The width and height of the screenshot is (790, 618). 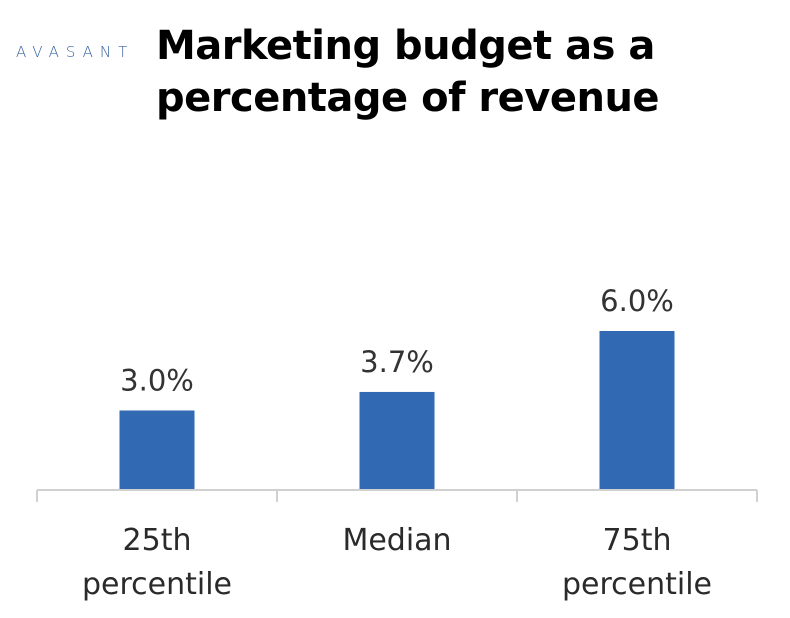 I want to click on x-tick-label-2-1: percentile, so click(x=637, y=584).